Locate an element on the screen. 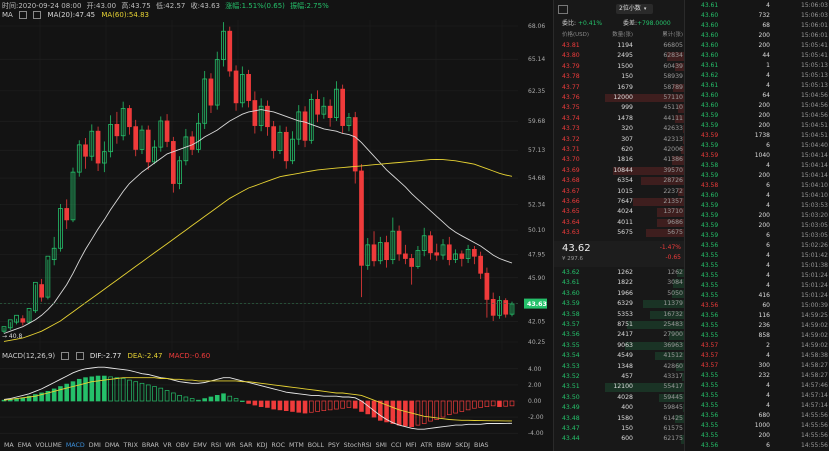 The width and height of the screenshot is (829, 451). book-row: 43.81 1194 66805 is located at coordinates (619, 46).